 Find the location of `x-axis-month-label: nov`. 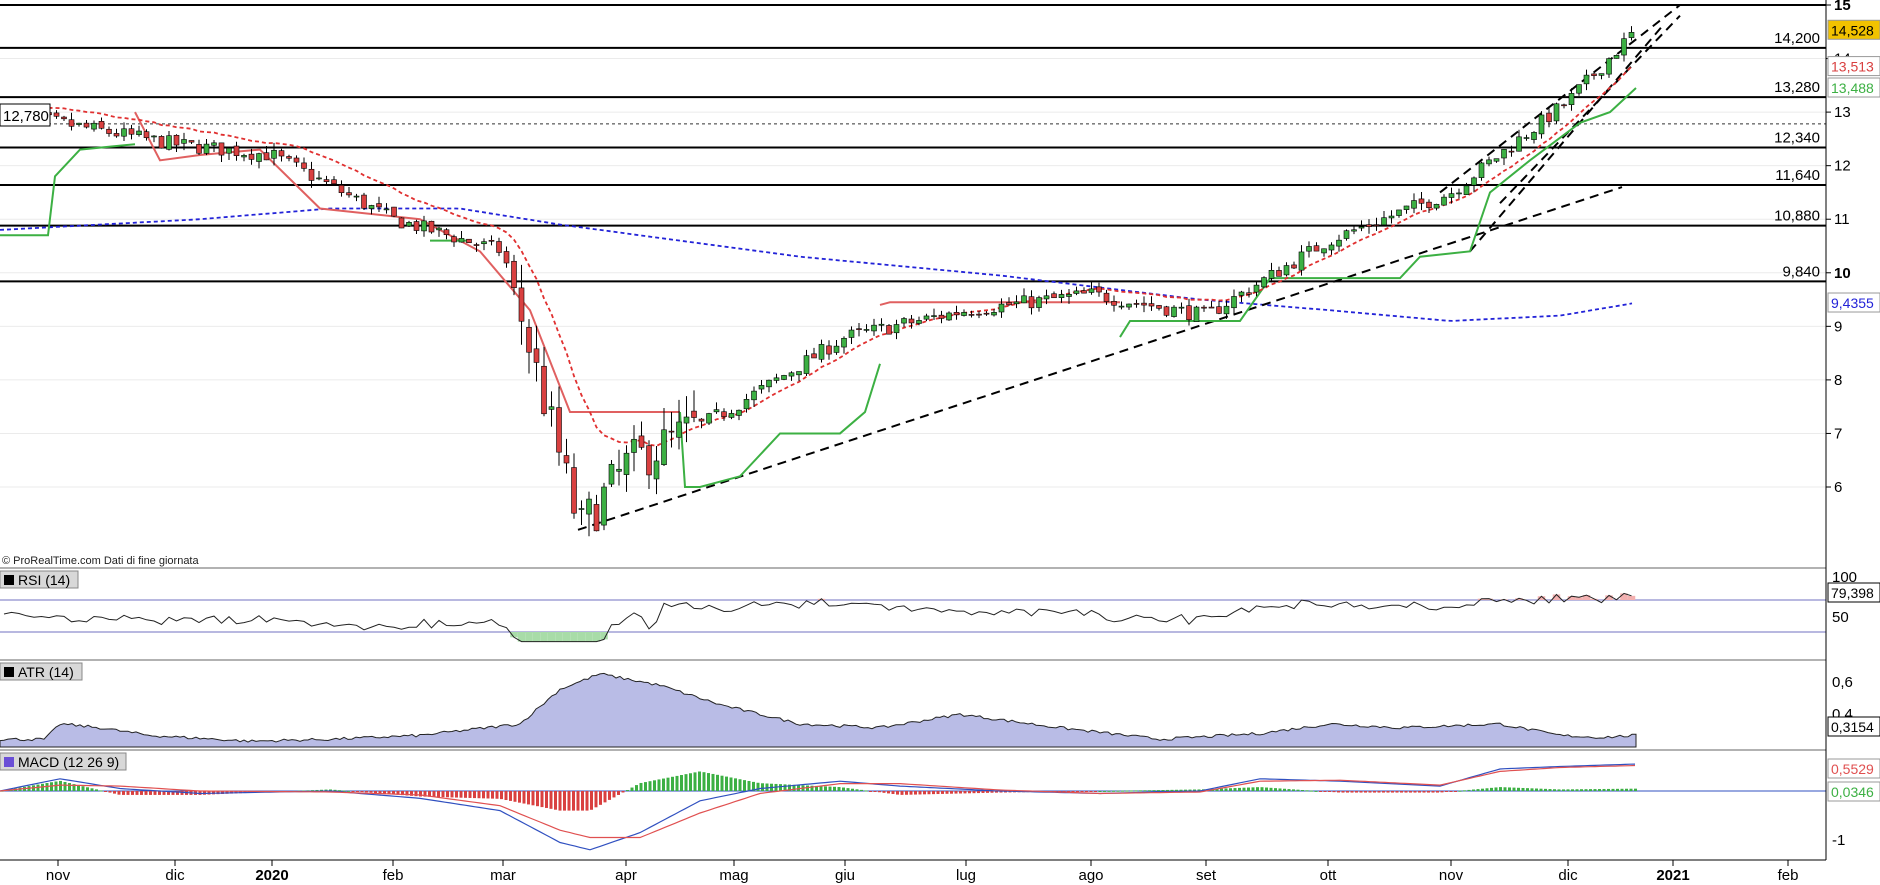

x-axis-month-label: nov is located at coordinates (1451, 875).